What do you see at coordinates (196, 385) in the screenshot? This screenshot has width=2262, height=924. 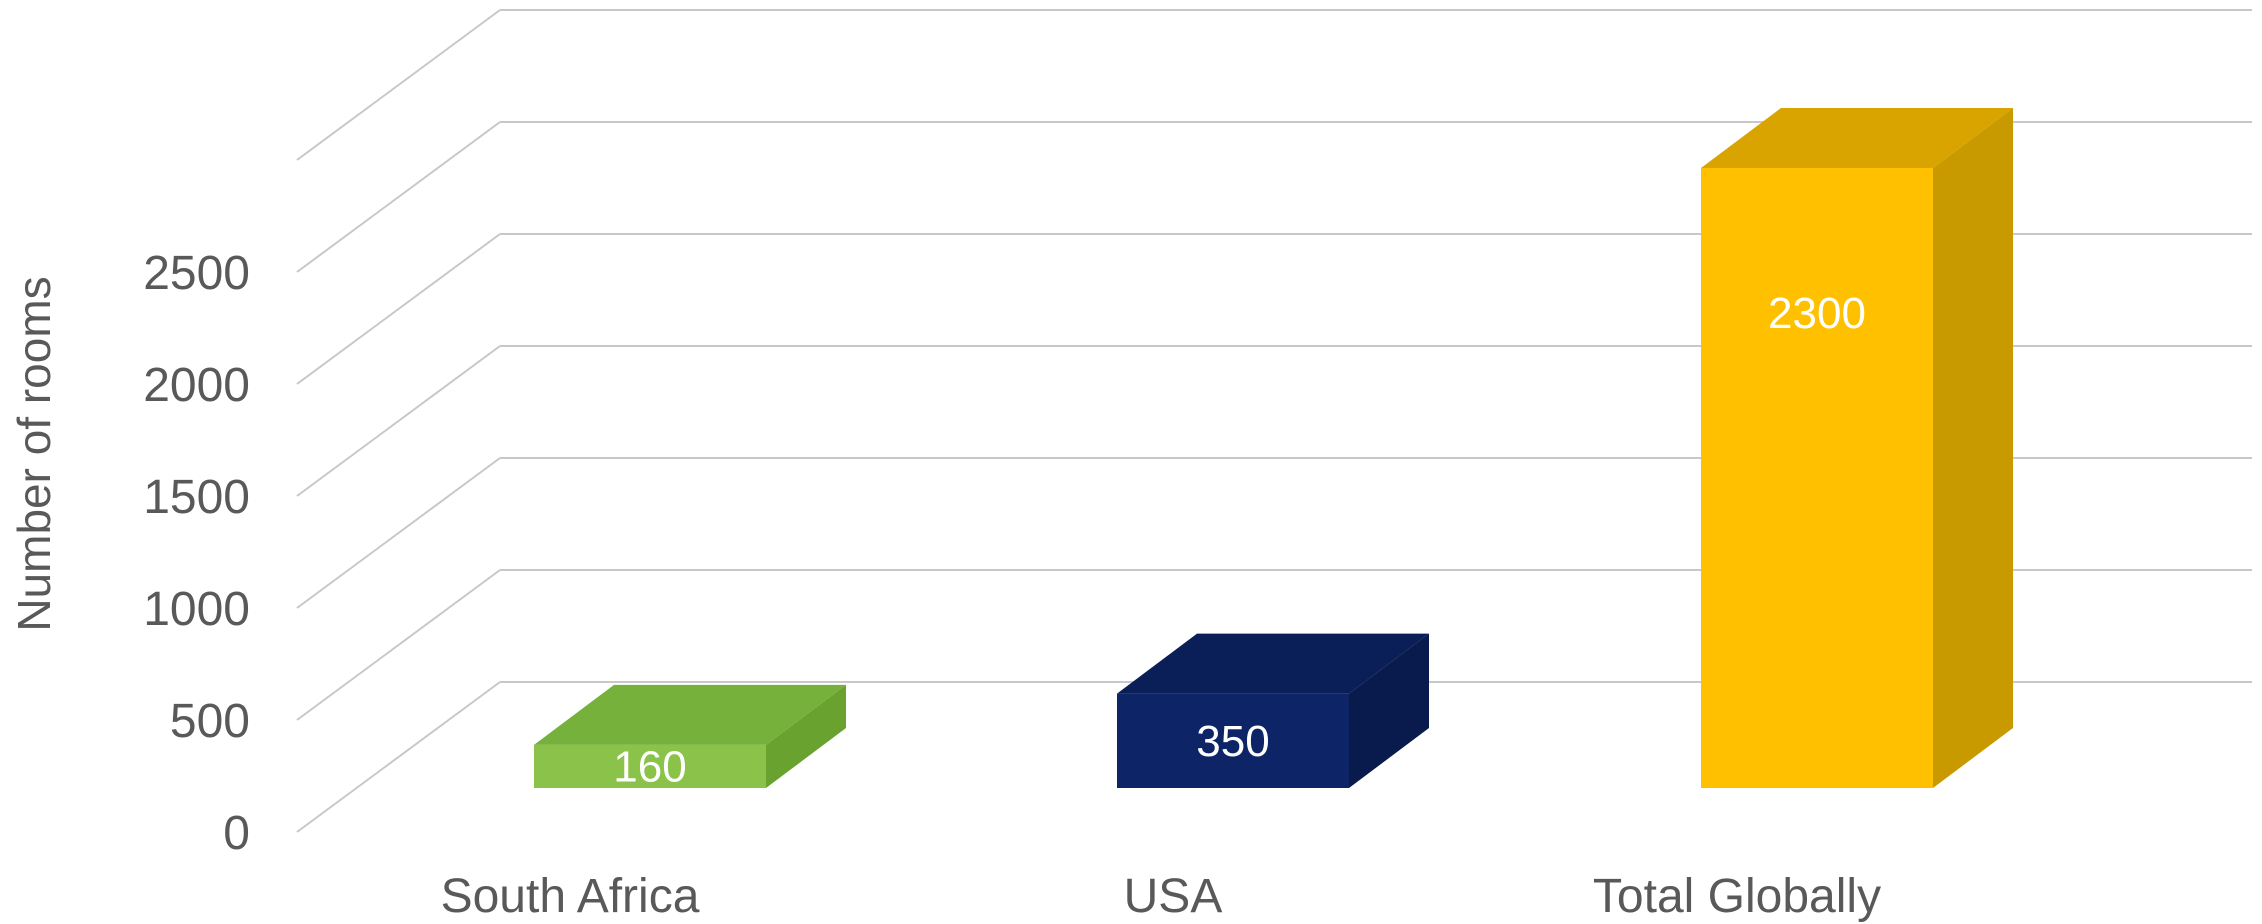 I see `y-tick-label: 2000` at bounding box center [196, 385].